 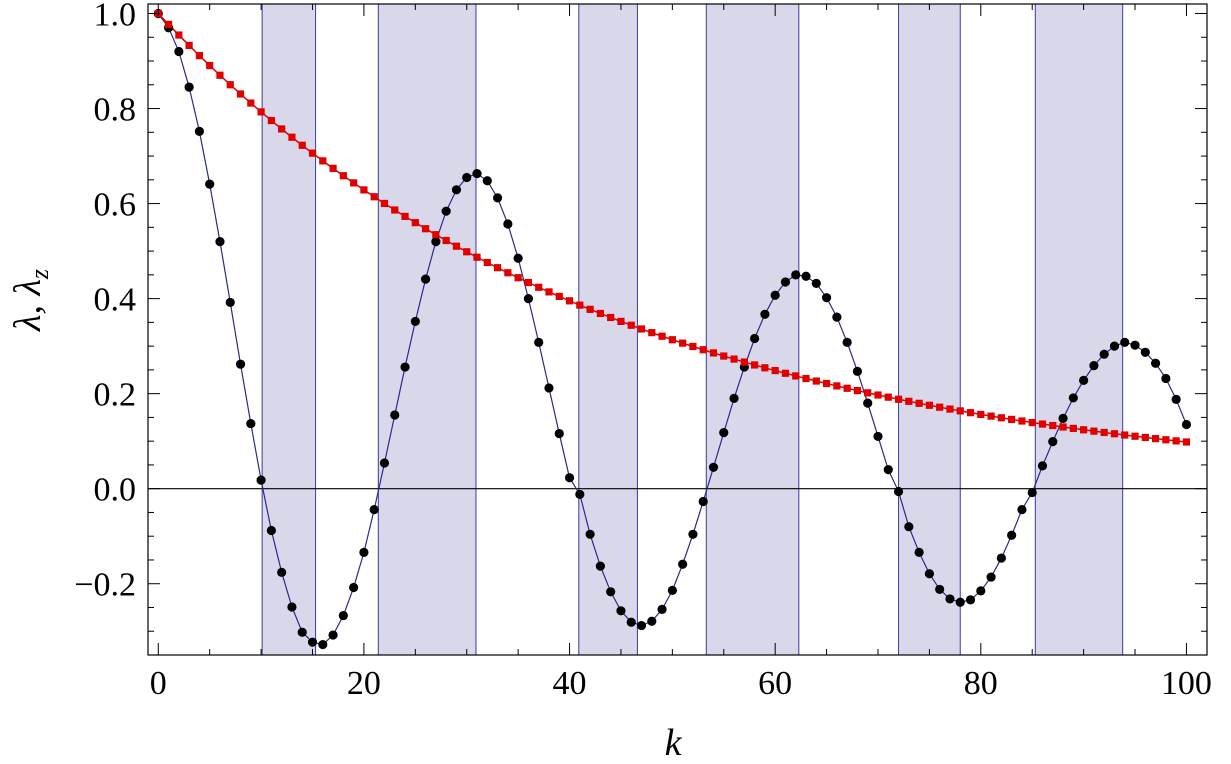 What do you see at coordinates (105, 585) in the screenshot?
I see `y-tick-label-0: −0.2` at bounding box center [105, 585].